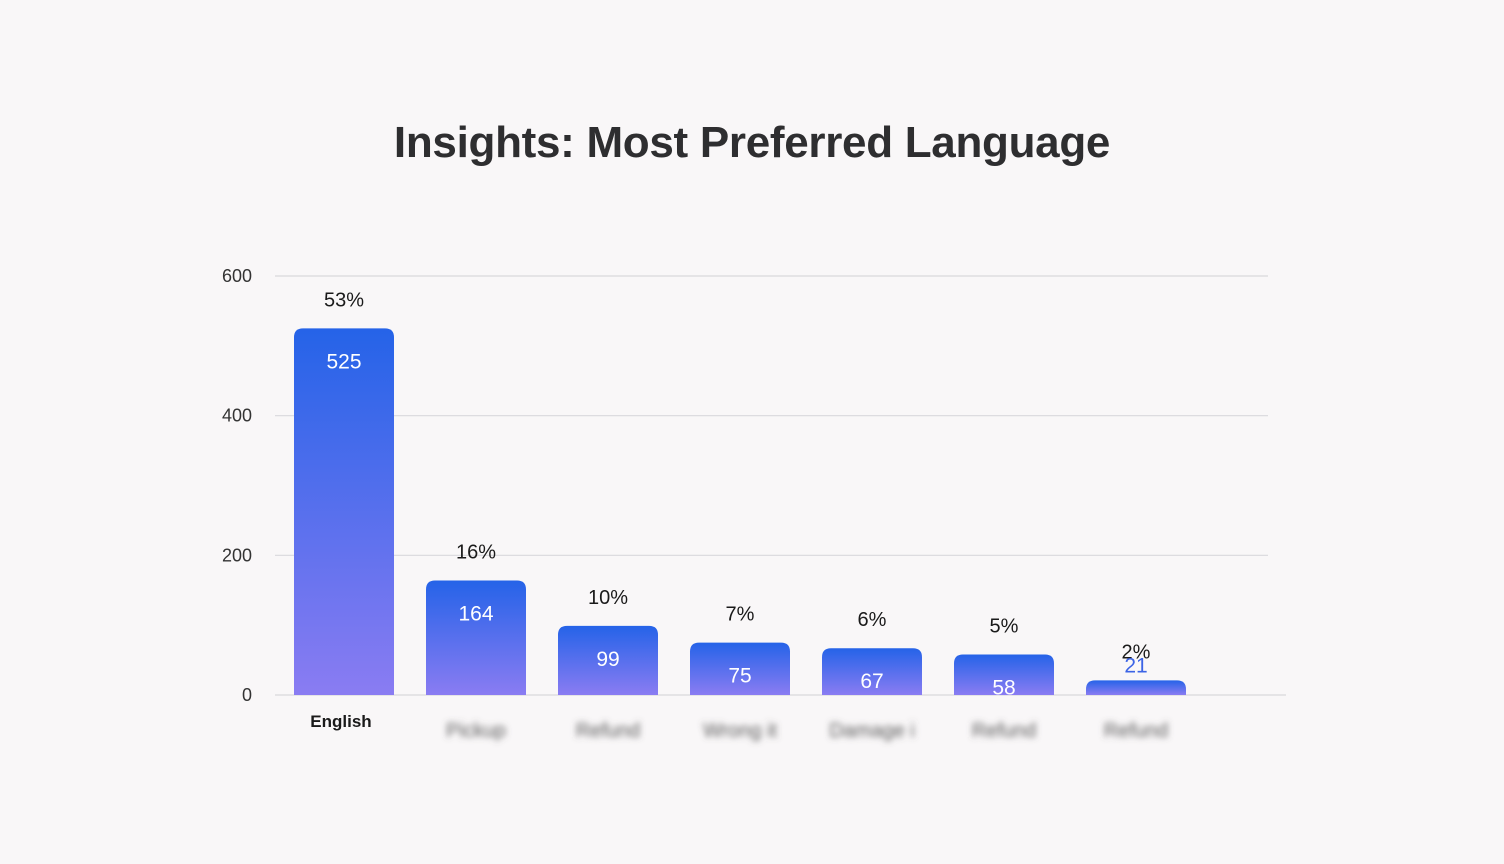 Image resolution: width=1504 pixels, height=864 pixels. I want to click on percent-label: 6%, so click(872, 620).